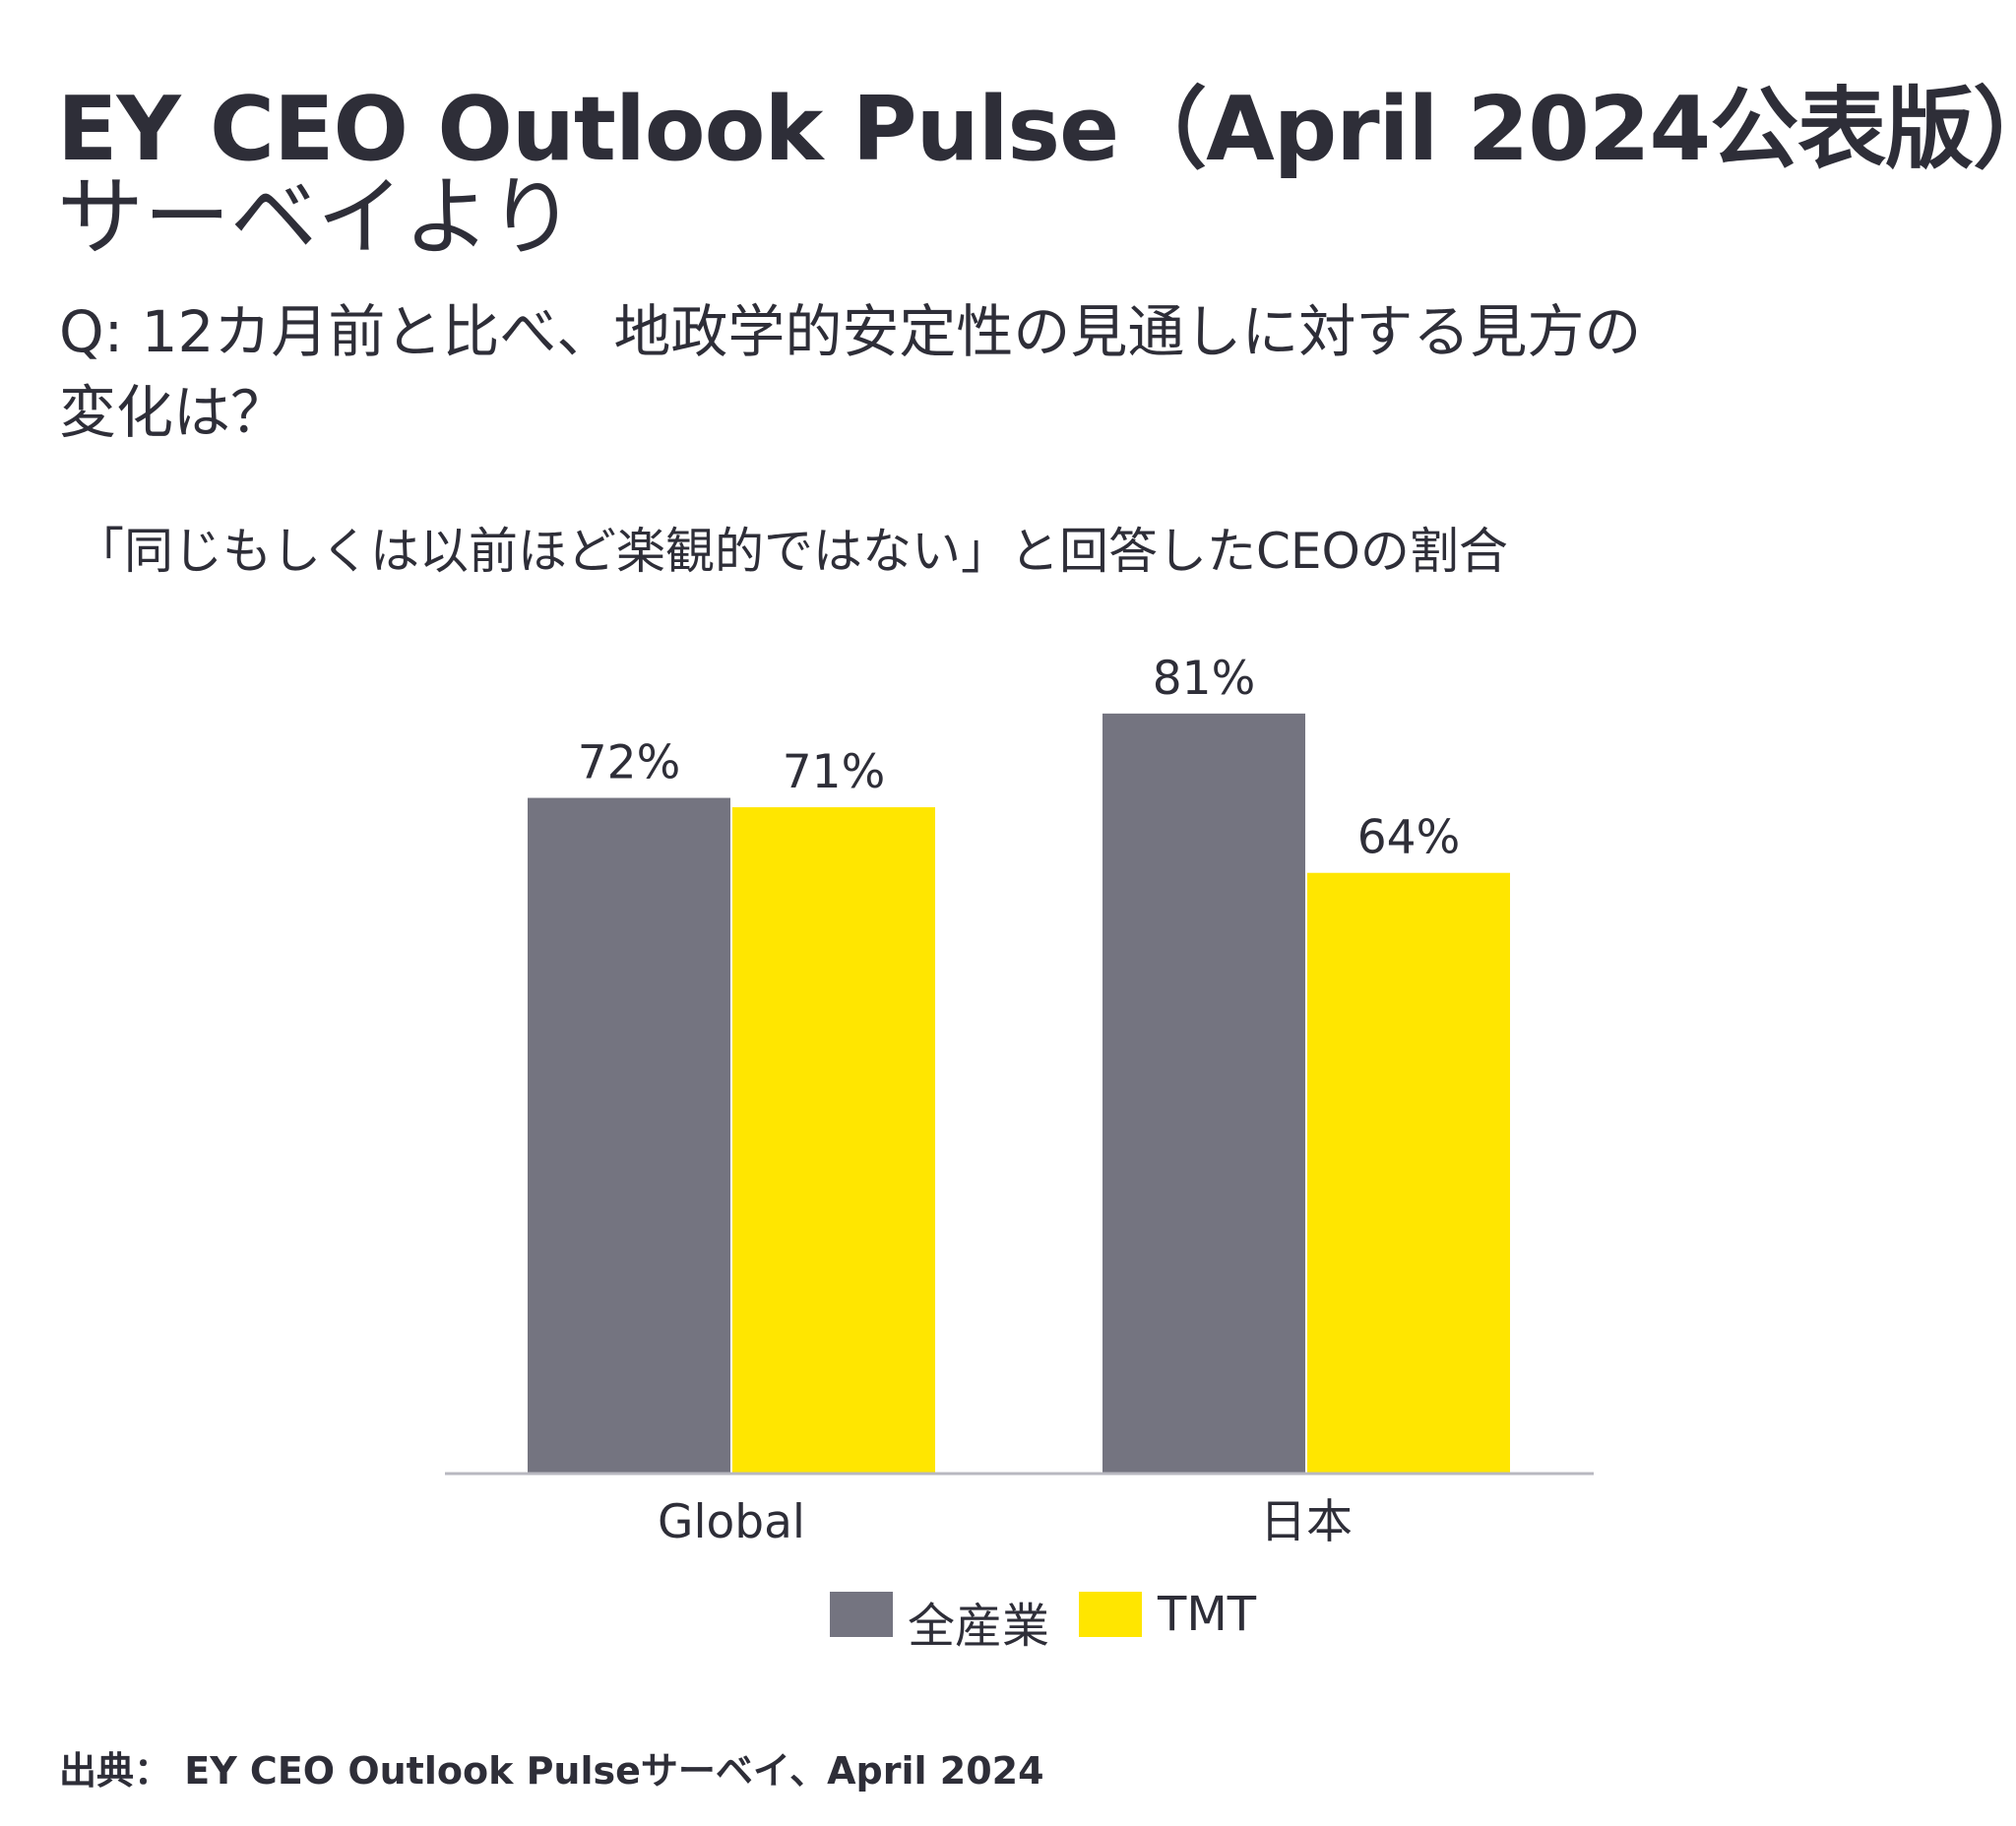 The image size is (2016, 1826). I want to click on chart-title: 「同じもしくは以前ほど楽観的ではない」と回答したCEOの割合, so click(791, 551).